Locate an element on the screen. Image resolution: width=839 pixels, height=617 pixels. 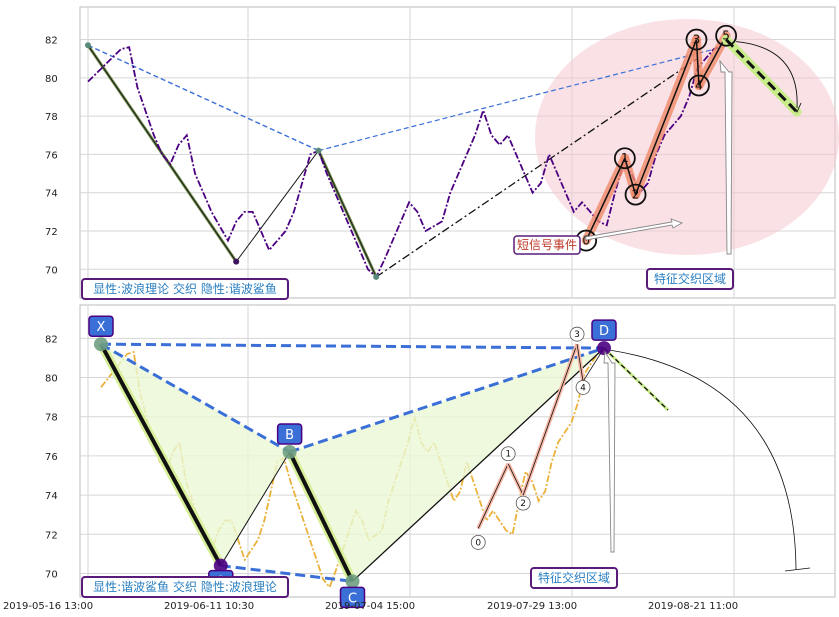
pattern-point-label: B is located at coordinates (289, 435).